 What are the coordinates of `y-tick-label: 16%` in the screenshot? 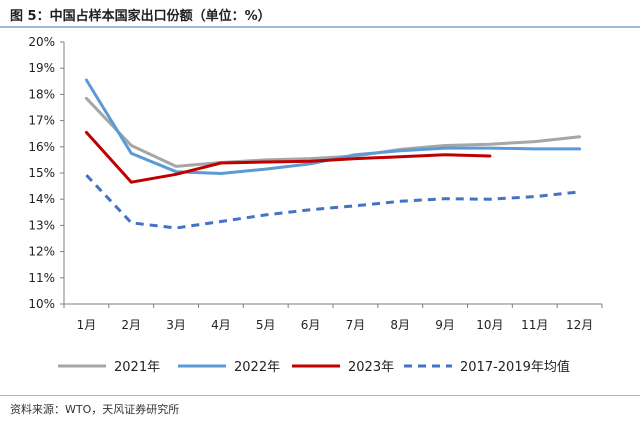 It's located at (41, 147).